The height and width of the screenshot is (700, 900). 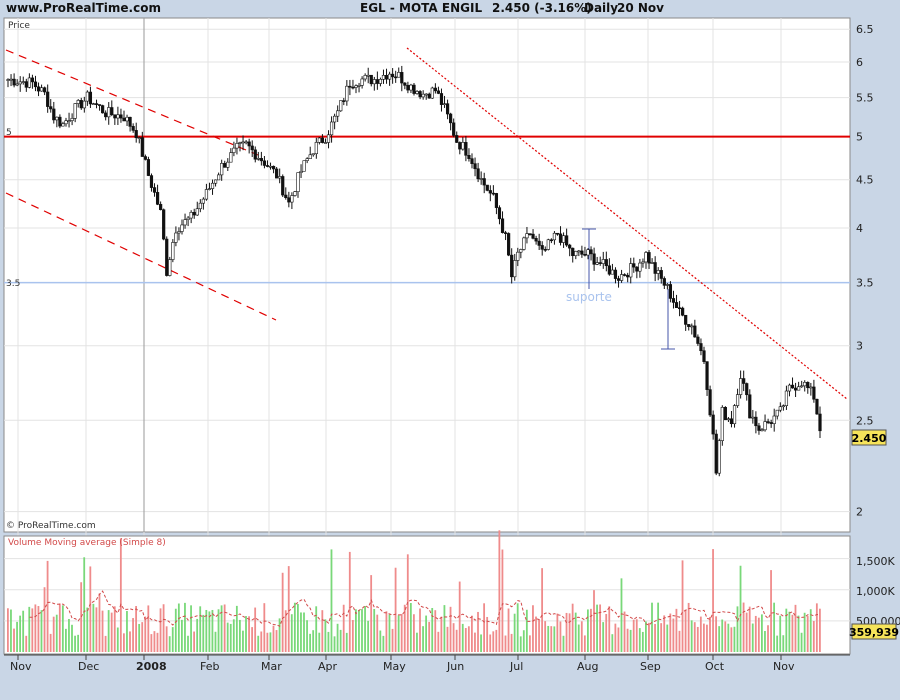 I want to click on x-tick-label: Mar, so click(x=271, y=666).